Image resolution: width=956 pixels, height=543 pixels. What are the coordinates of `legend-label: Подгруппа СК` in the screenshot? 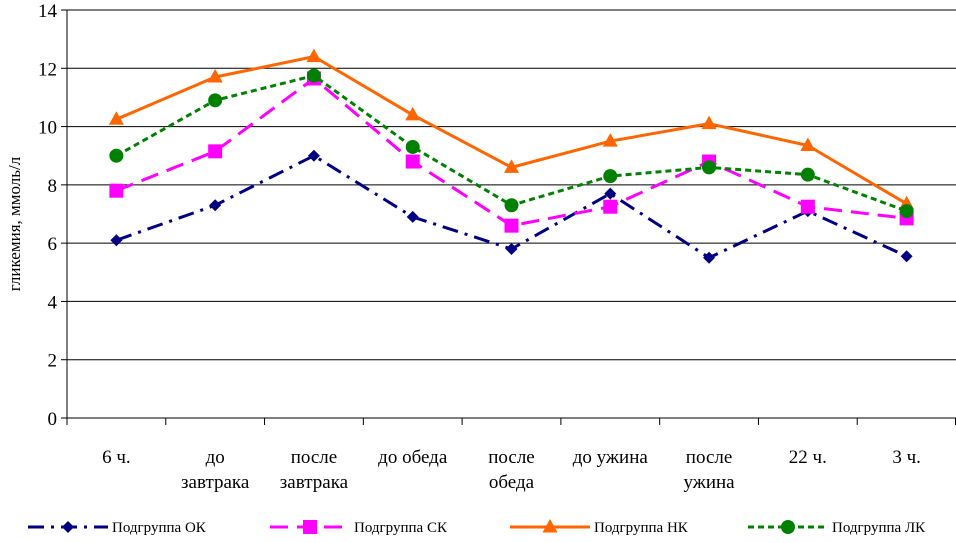 It's located at (401, 528).